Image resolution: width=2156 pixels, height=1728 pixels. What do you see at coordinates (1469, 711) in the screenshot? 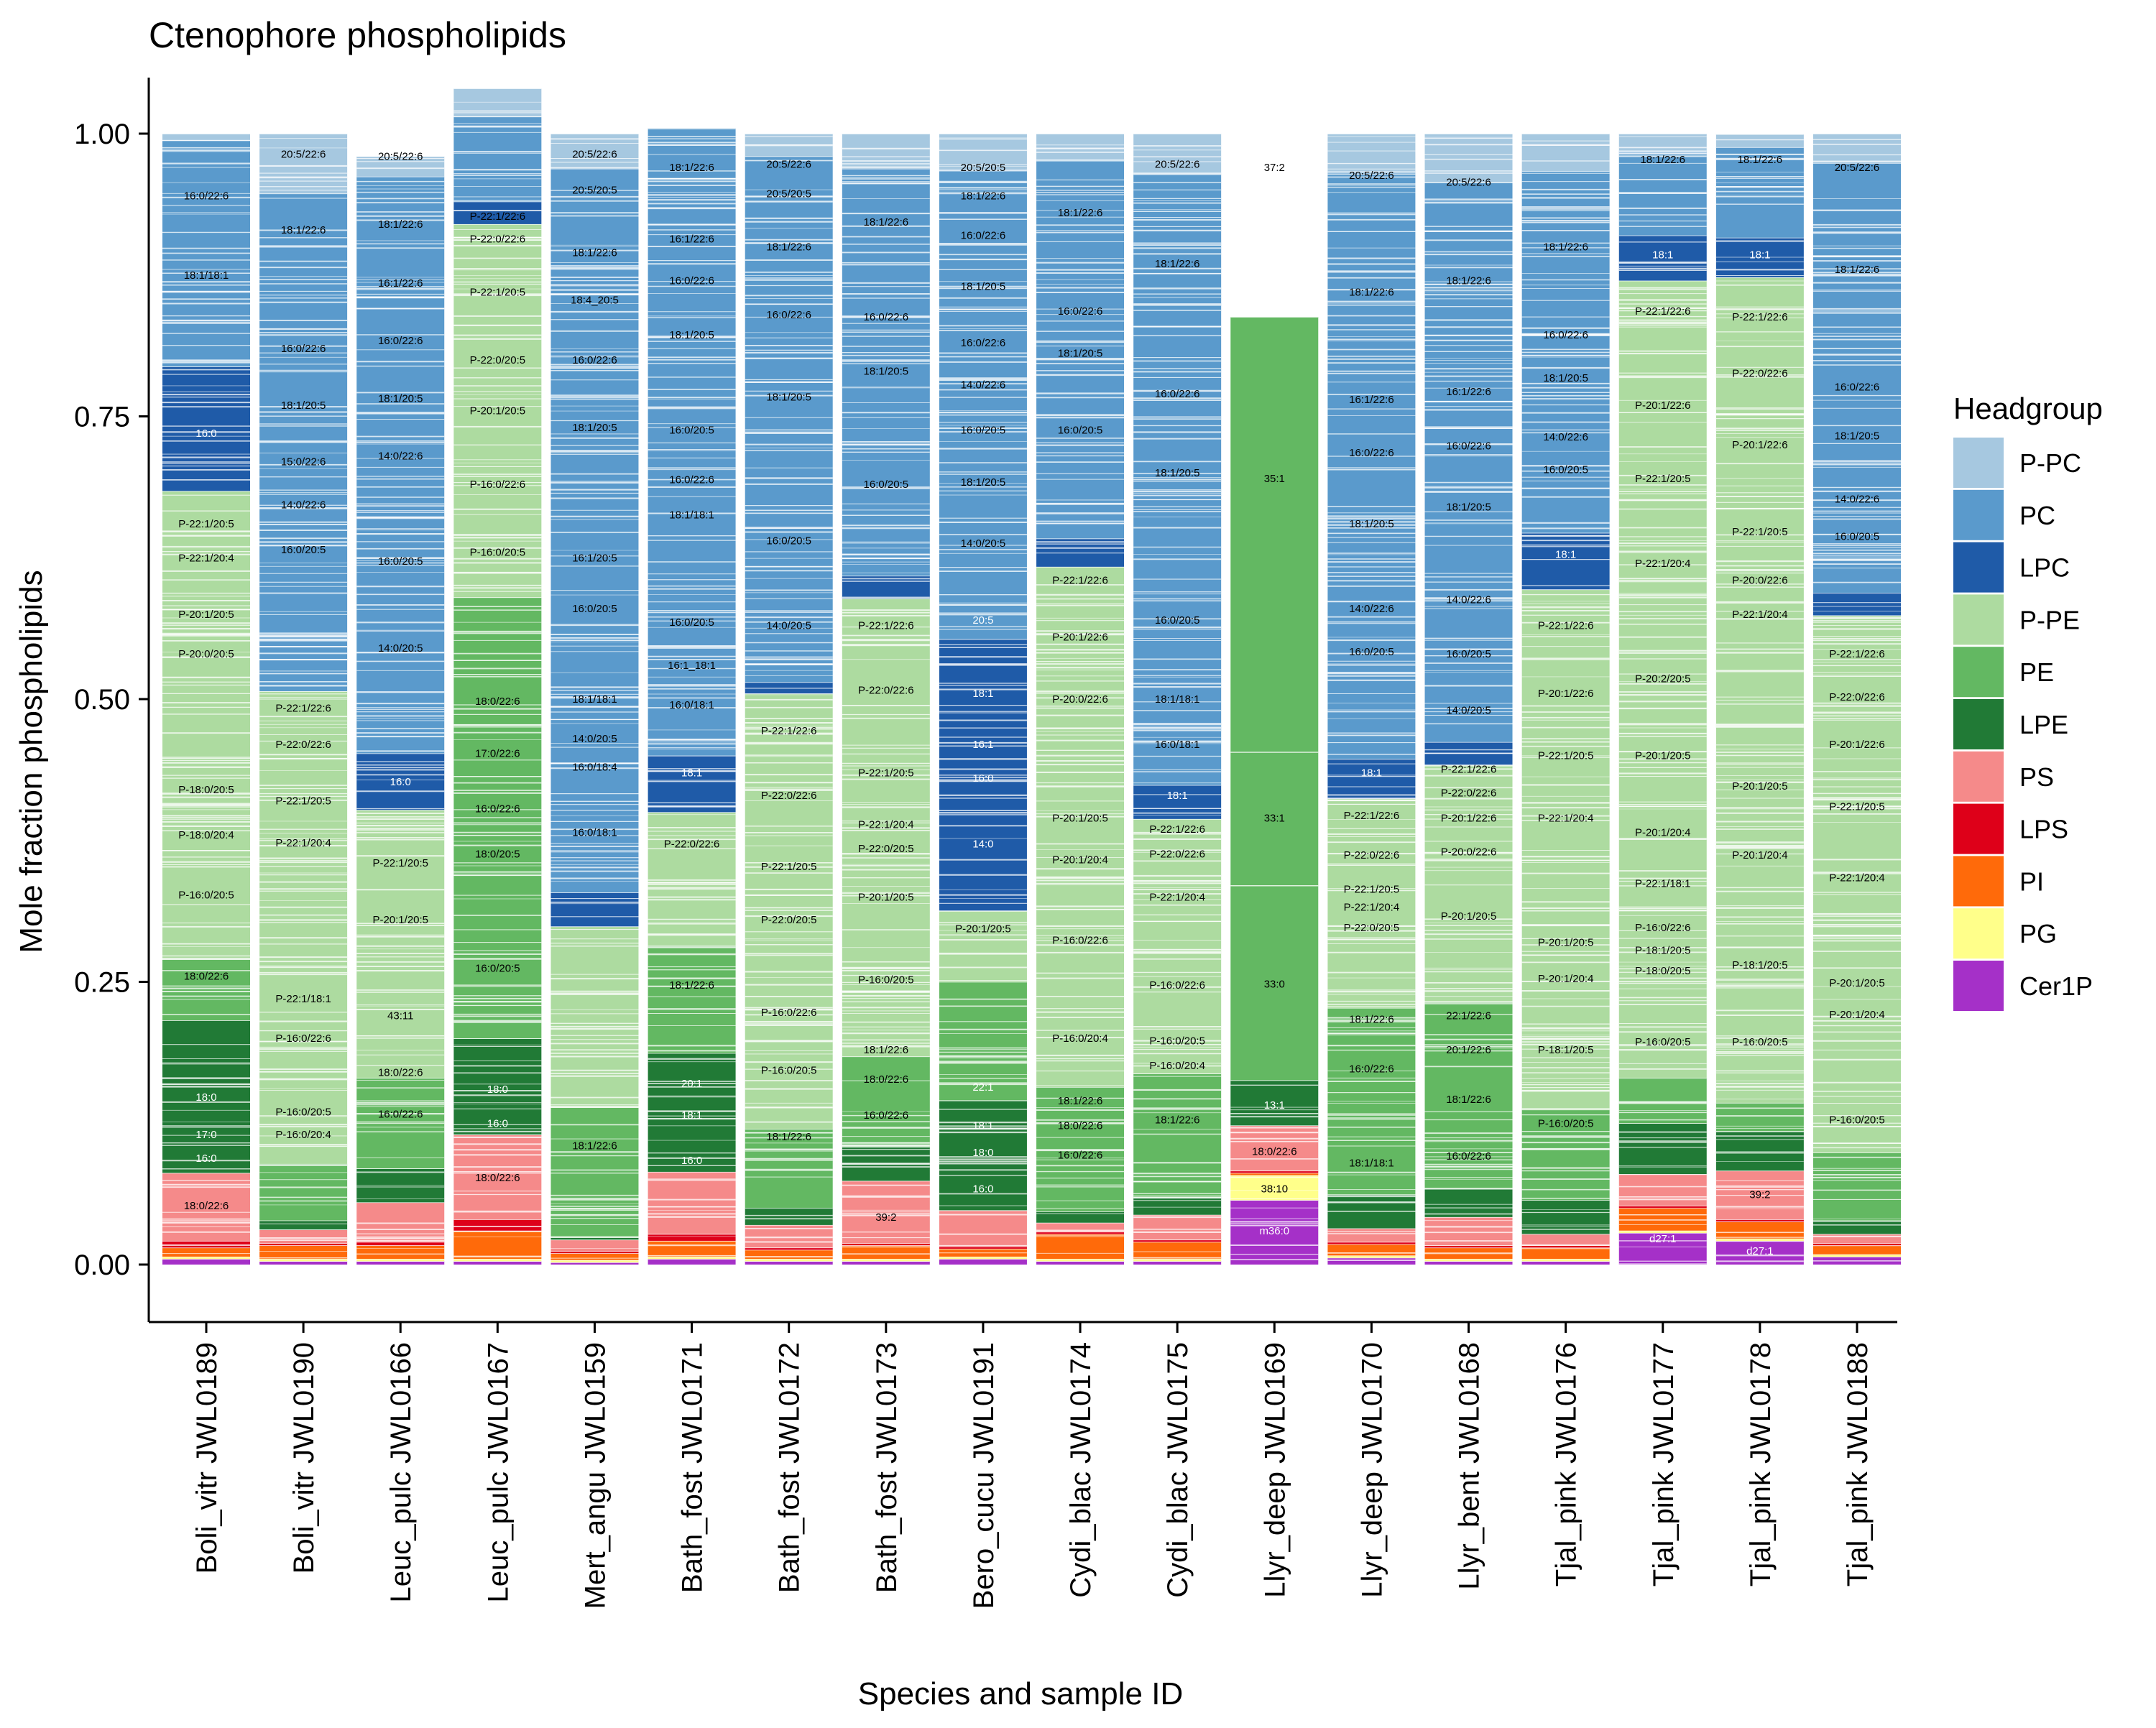
I see `data-label: 14:0/20:5` at bounding box center [1469, 711].